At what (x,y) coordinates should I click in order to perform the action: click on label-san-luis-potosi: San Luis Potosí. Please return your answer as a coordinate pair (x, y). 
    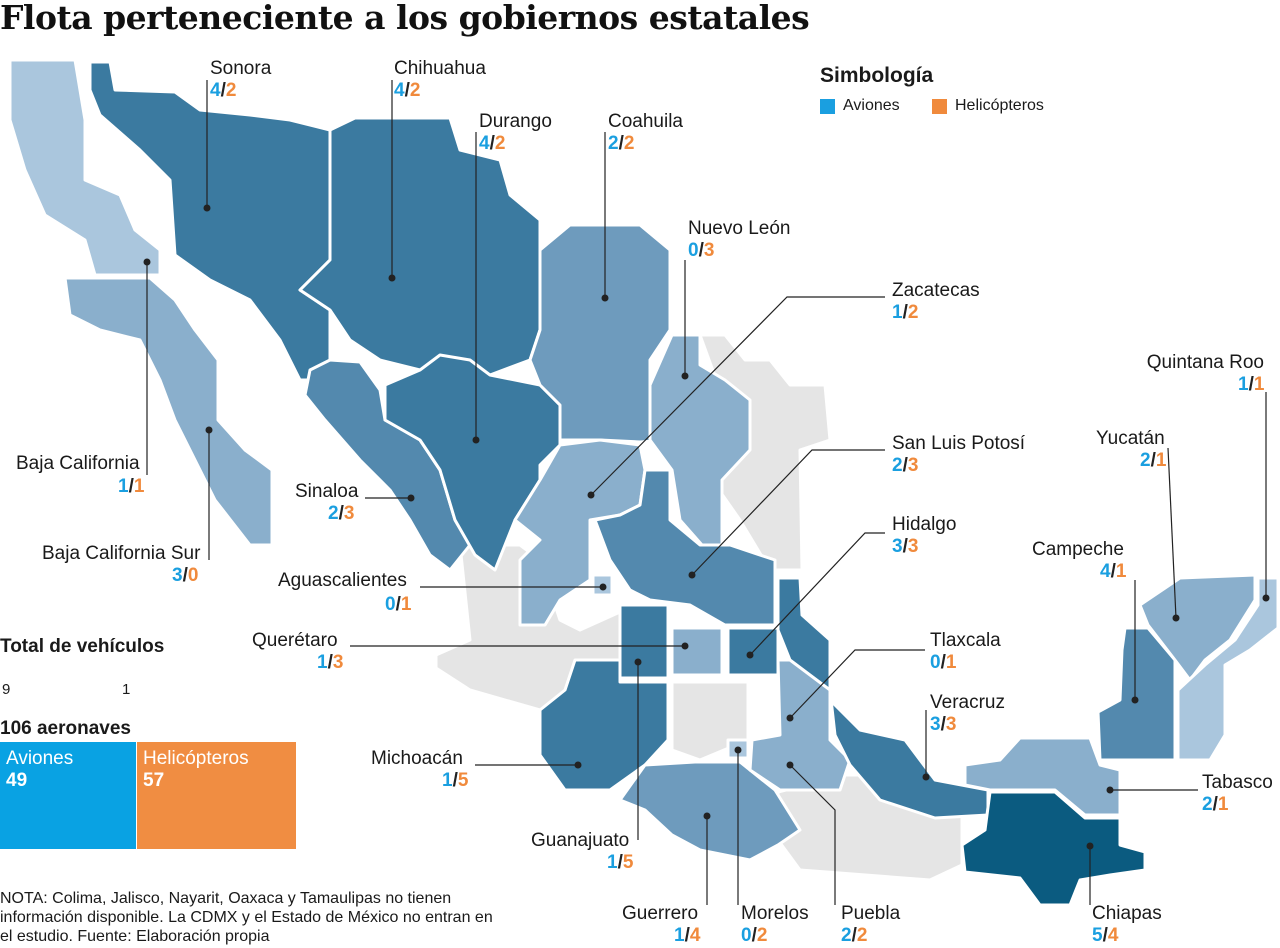
    Looking at the image, I should click on (959, 443).